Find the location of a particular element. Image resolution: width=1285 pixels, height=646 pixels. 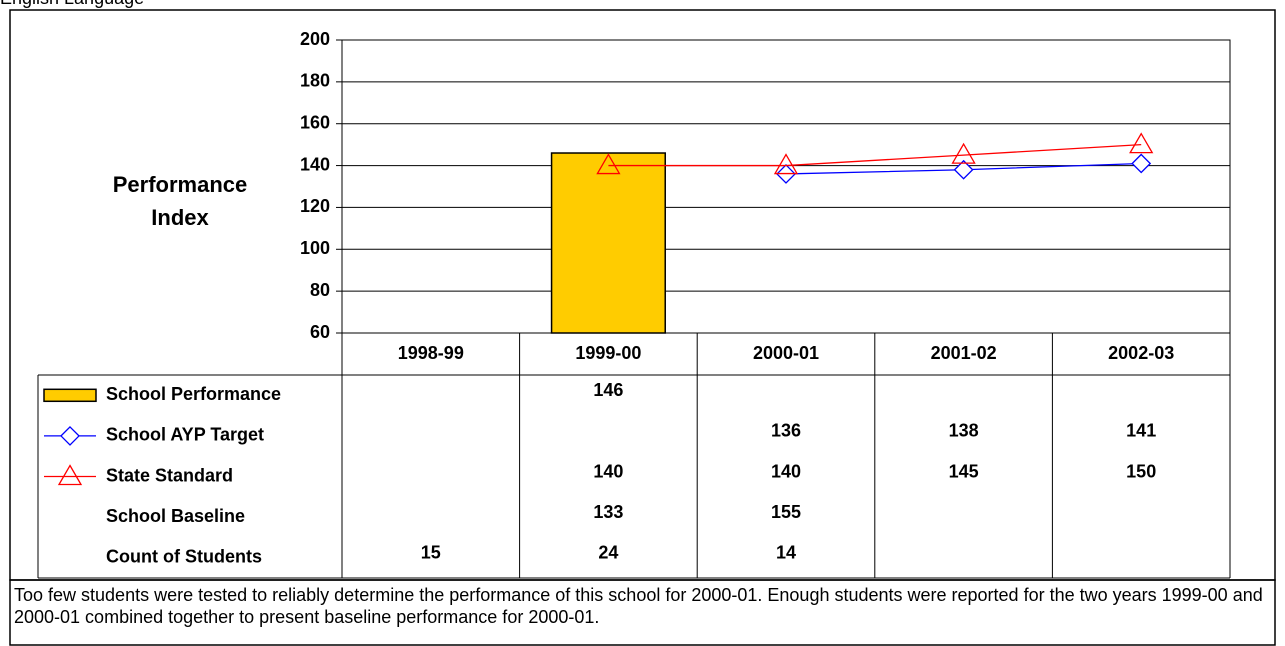

y-tick-label: 140 is located at coordinates (315, 164).